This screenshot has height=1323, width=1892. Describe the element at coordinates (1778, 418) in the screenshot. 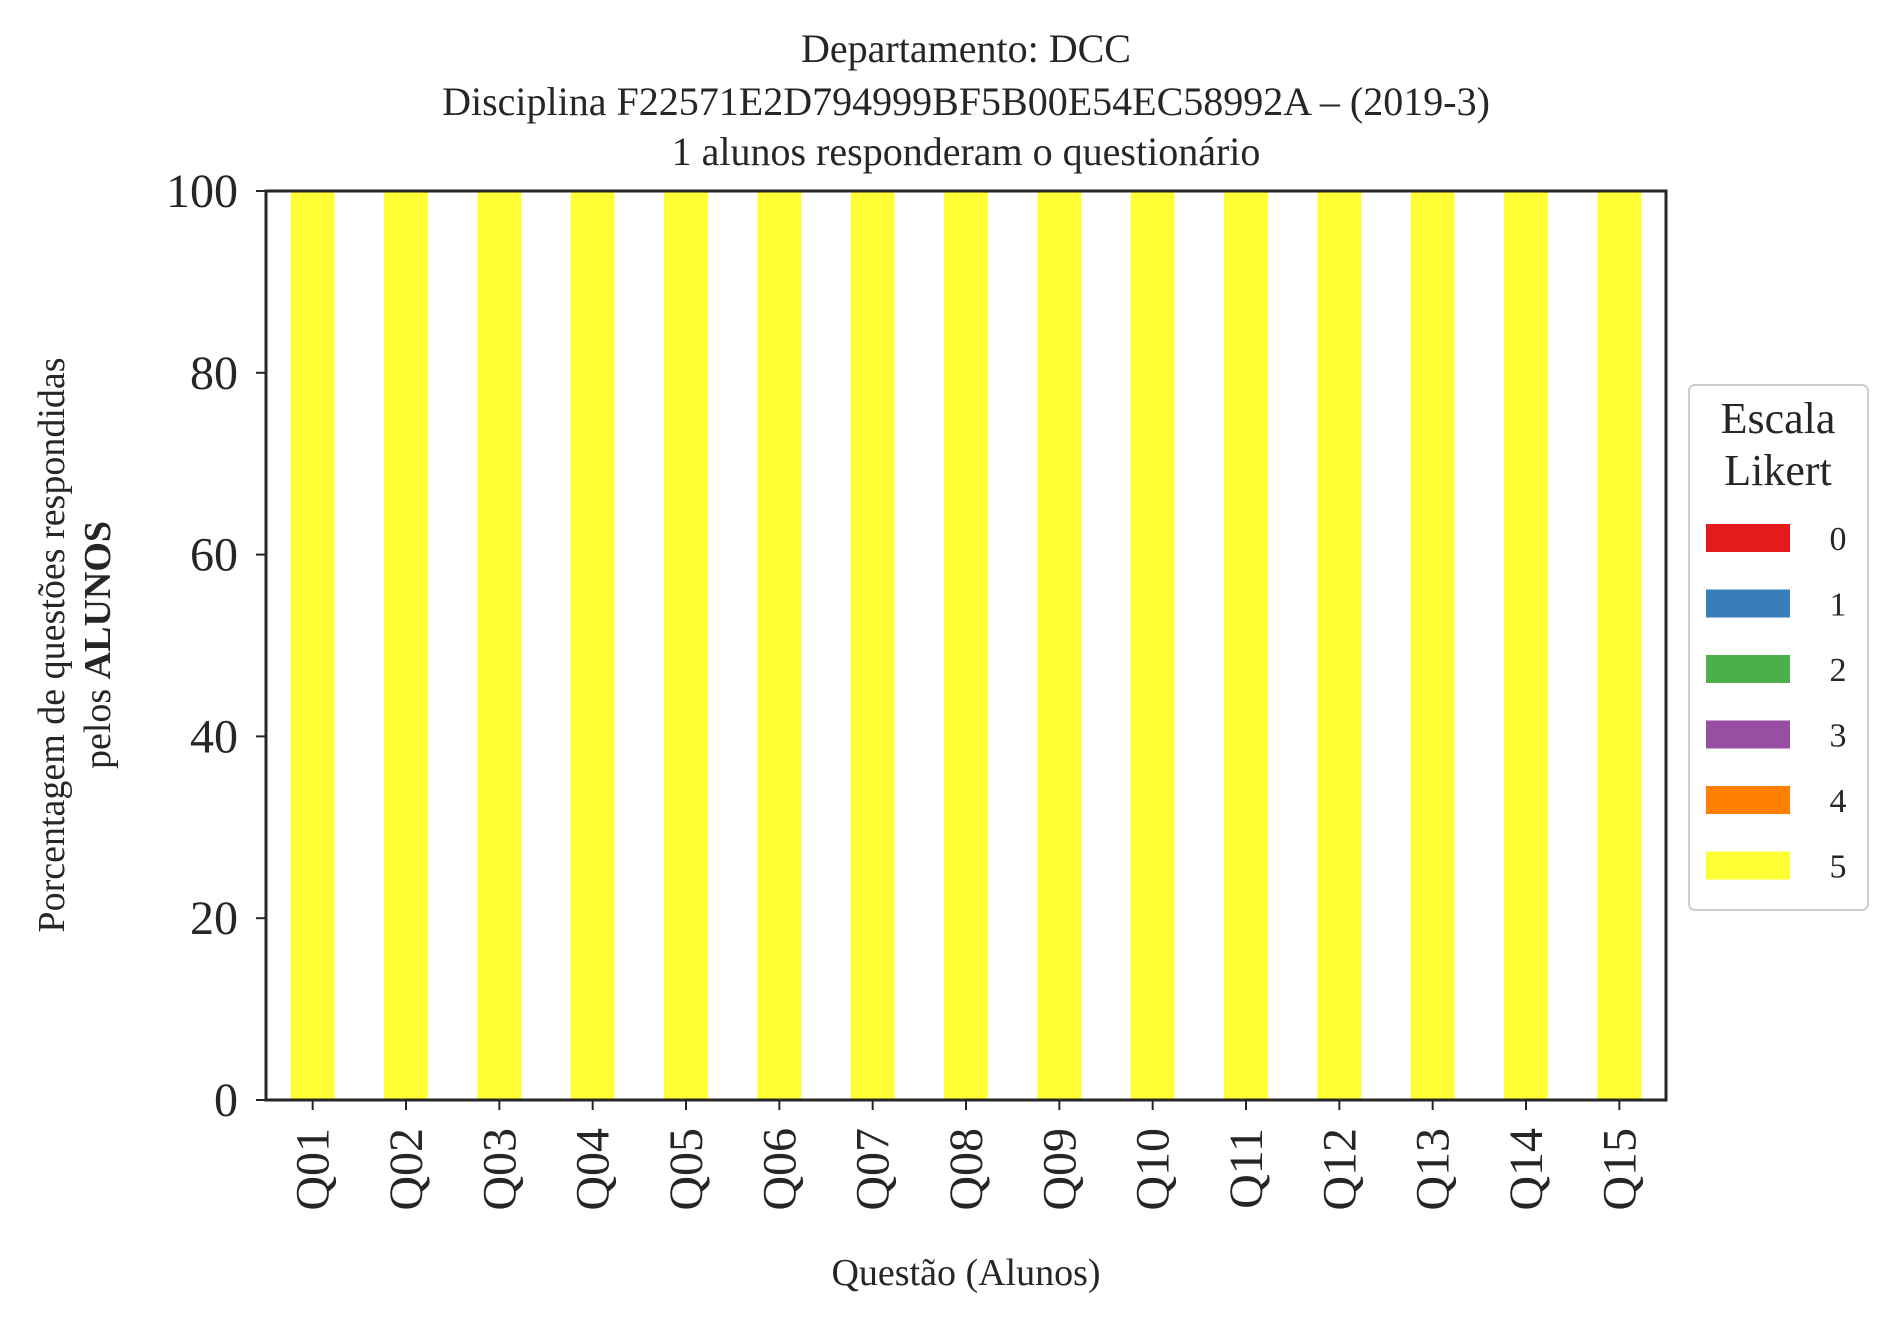

I see `legend-title-line-1: Escala` at that location.